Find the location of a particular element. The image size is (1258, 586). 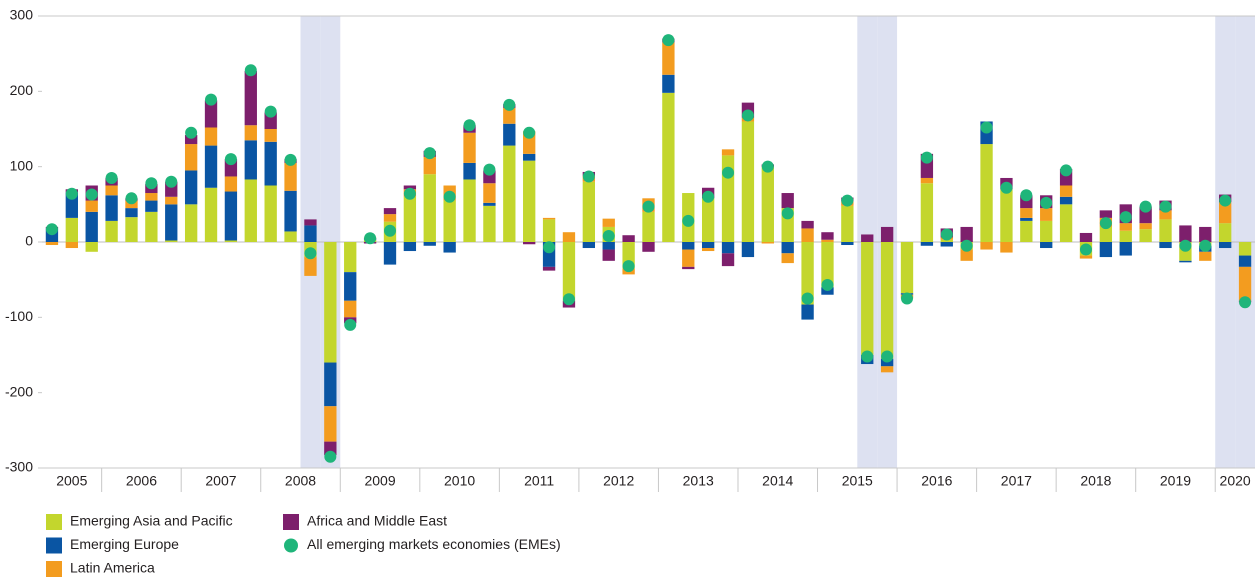

legend-label: Emerging Europe is located at coordinates (124, 544).